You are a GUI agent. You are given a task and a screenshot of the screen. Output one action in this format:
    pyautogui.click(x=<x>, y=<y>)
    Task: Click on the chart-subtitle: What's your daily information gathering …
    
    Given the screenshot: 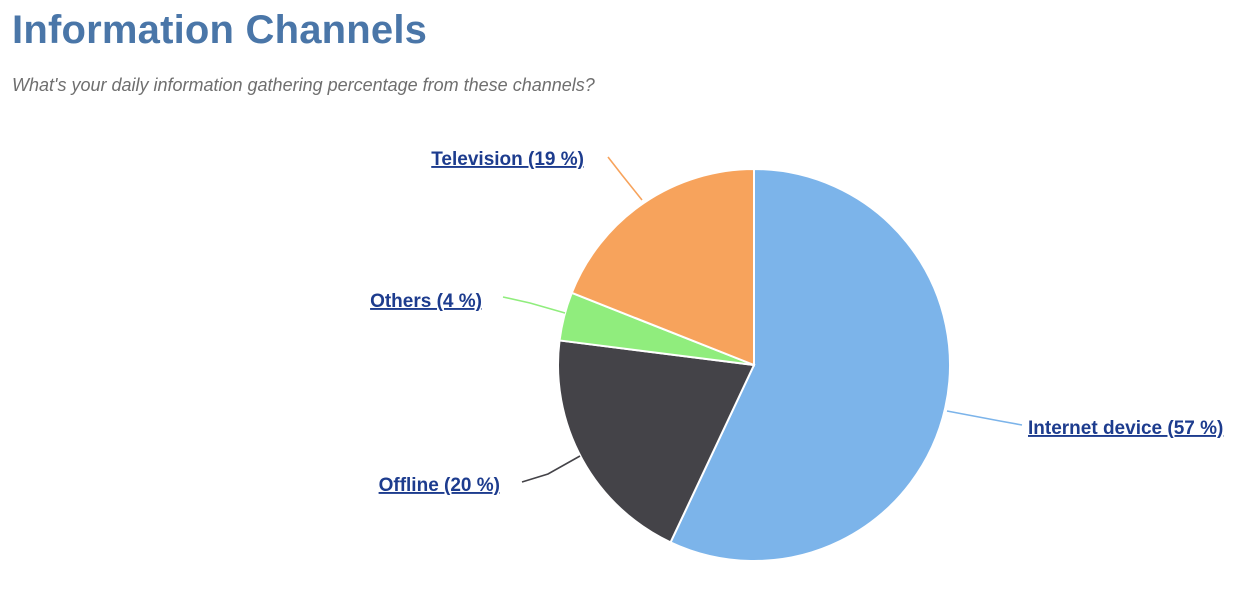 What is the action you would take?
    pyautogui.click(x=303, y=85)
    